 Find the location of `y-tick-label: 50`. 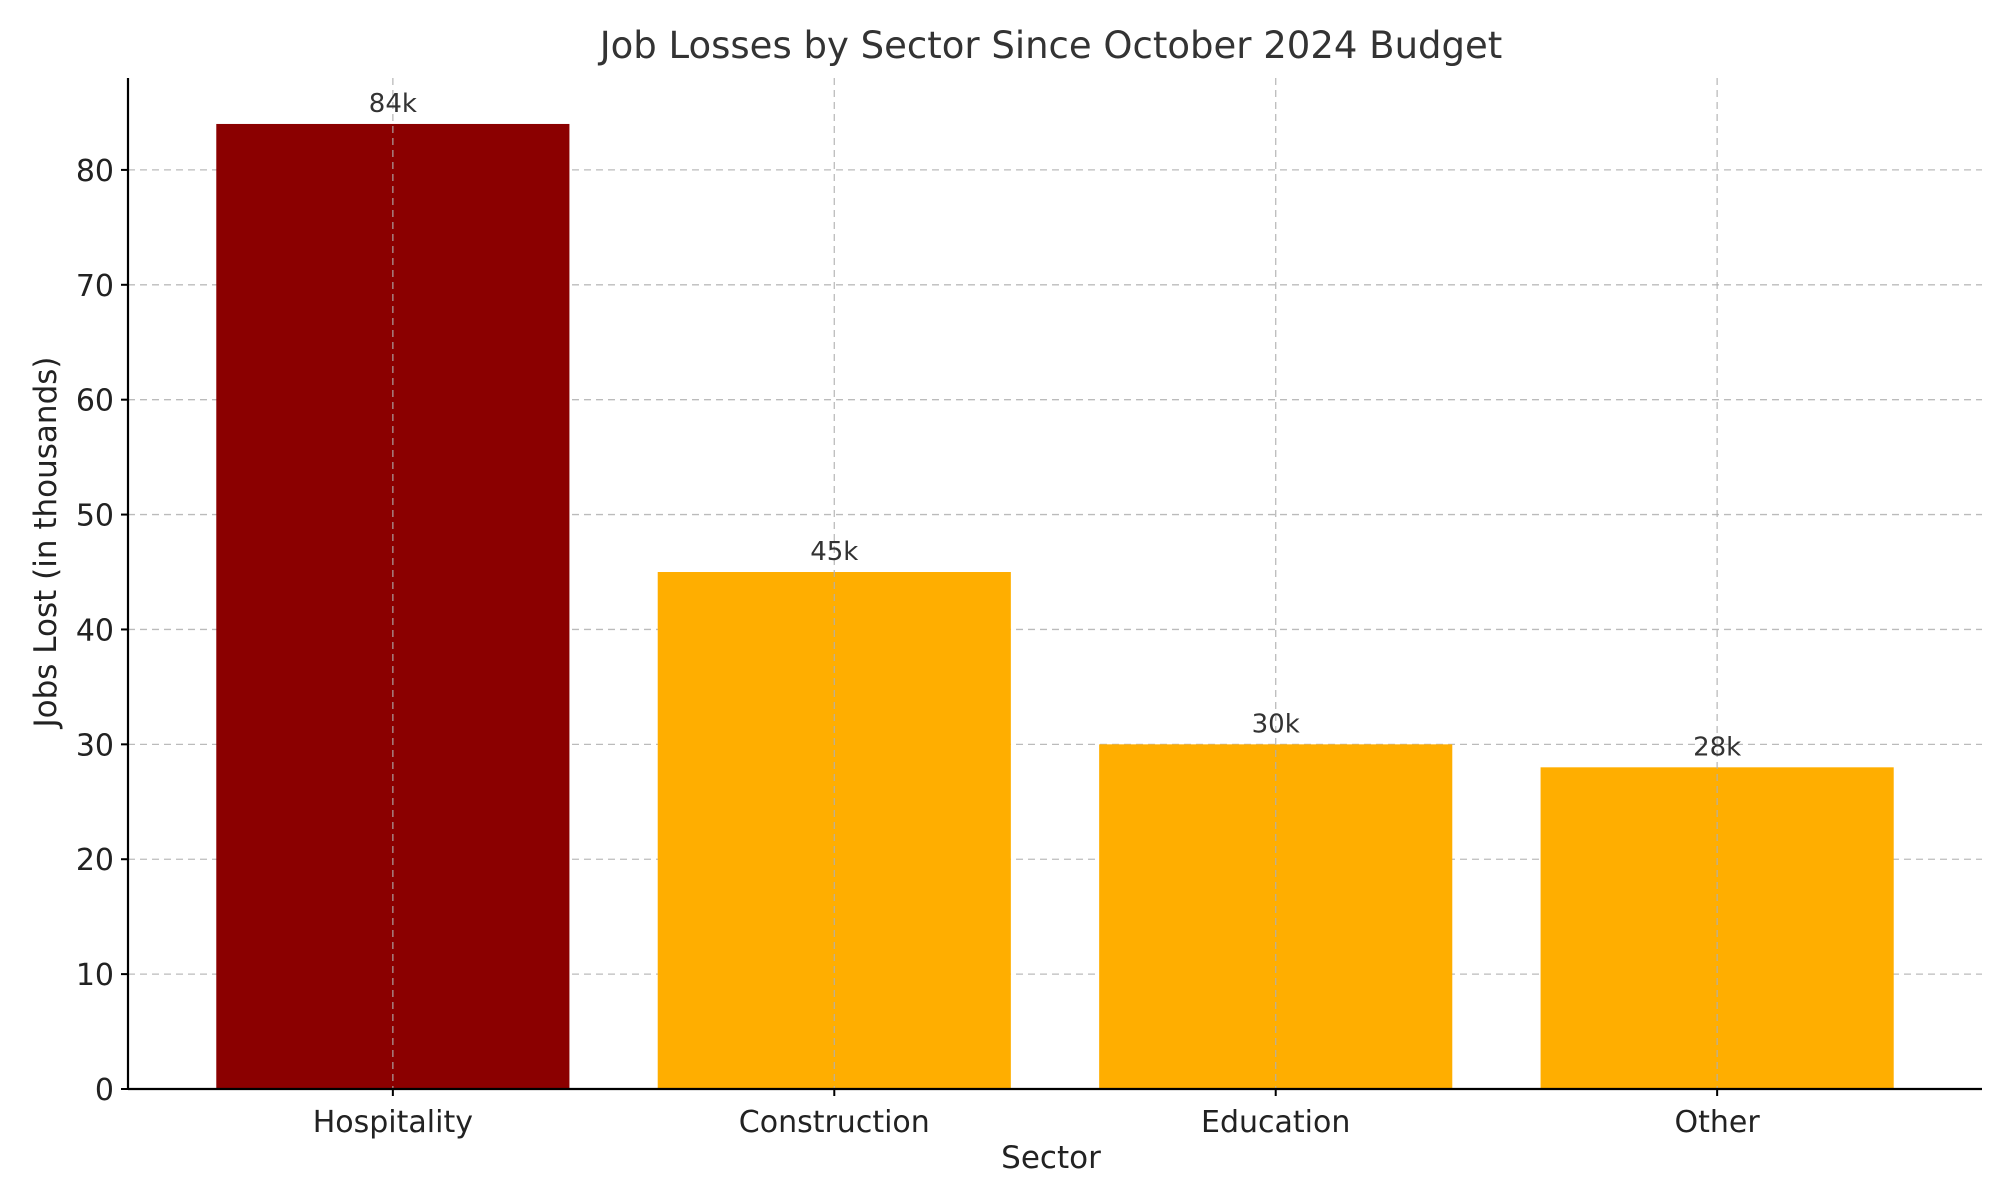

y-tick-label: 50 is located at coordinates (95, 516).